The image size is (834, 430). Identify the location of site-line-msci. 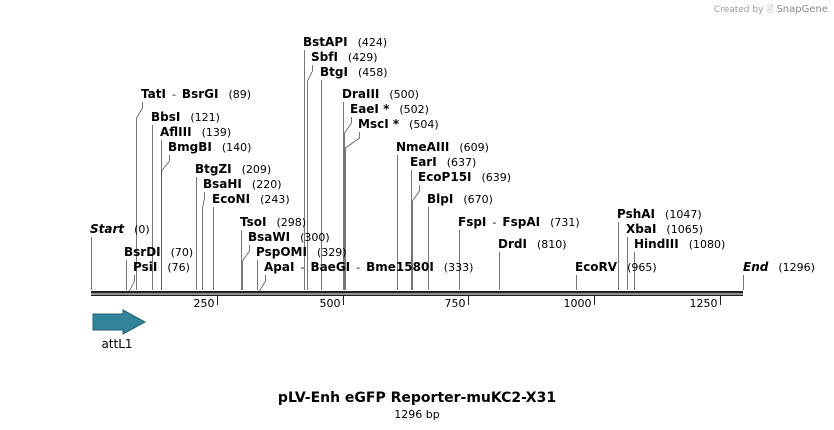
(352, 211).